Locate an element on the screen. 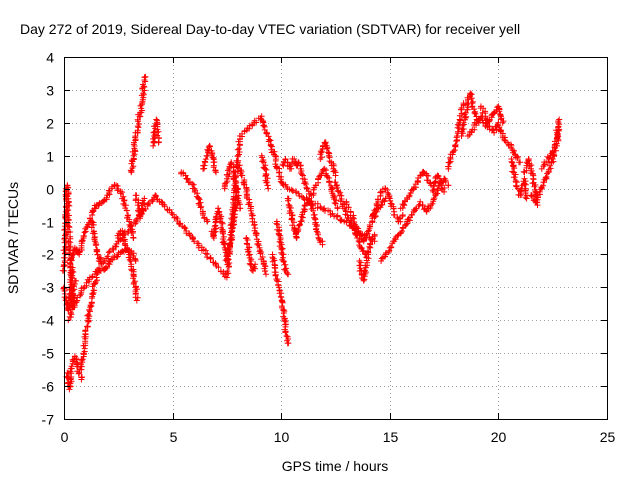 The height and width of the screenshot is (480, 640). x-tick-label: 15 is located at coordinates (391, 437).